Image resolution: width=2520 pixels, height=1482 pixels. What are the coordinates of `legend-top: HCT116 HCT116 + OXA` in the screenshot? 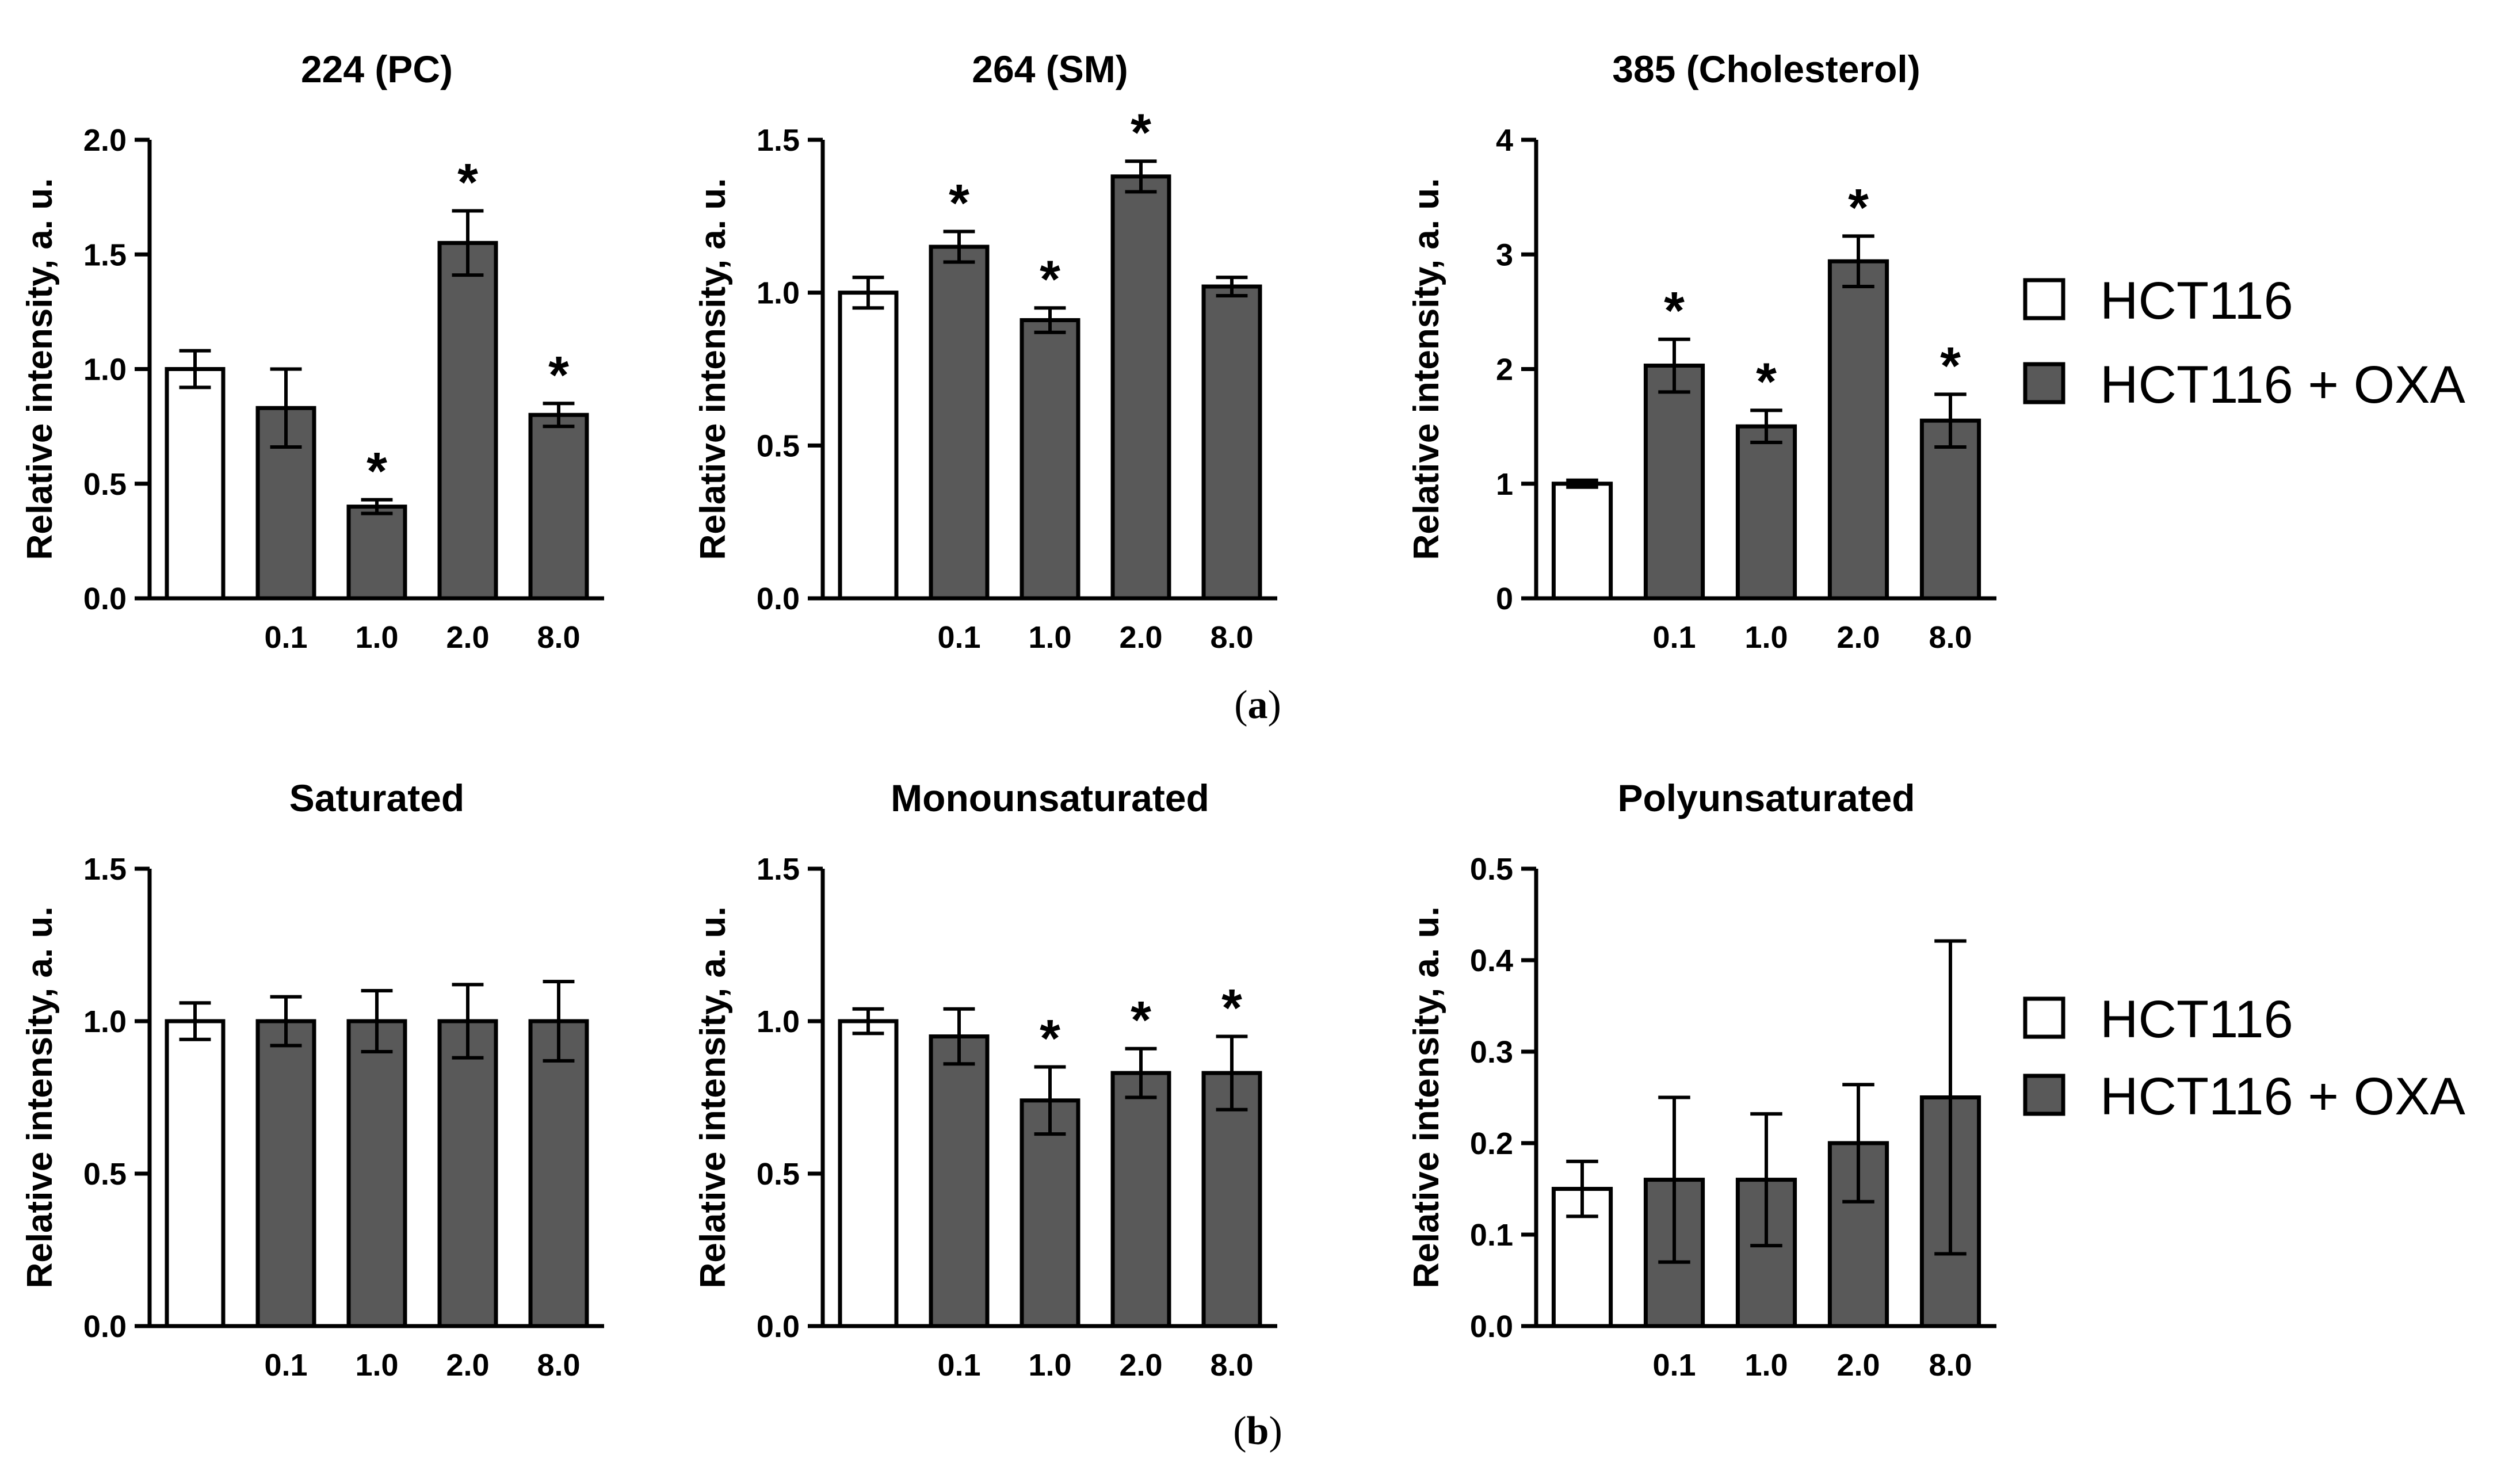 It's located at (2244, 343).